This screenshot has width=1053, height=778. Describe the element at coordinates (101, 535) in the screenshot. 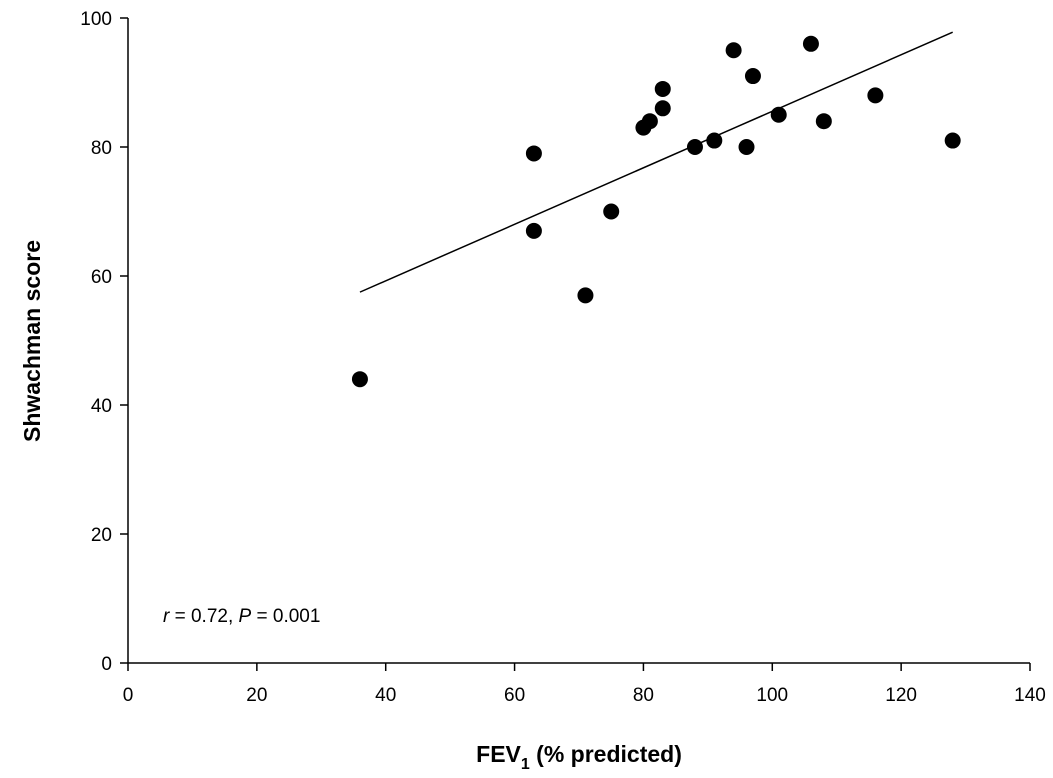

I see `y-tick-label: 20` at that location.